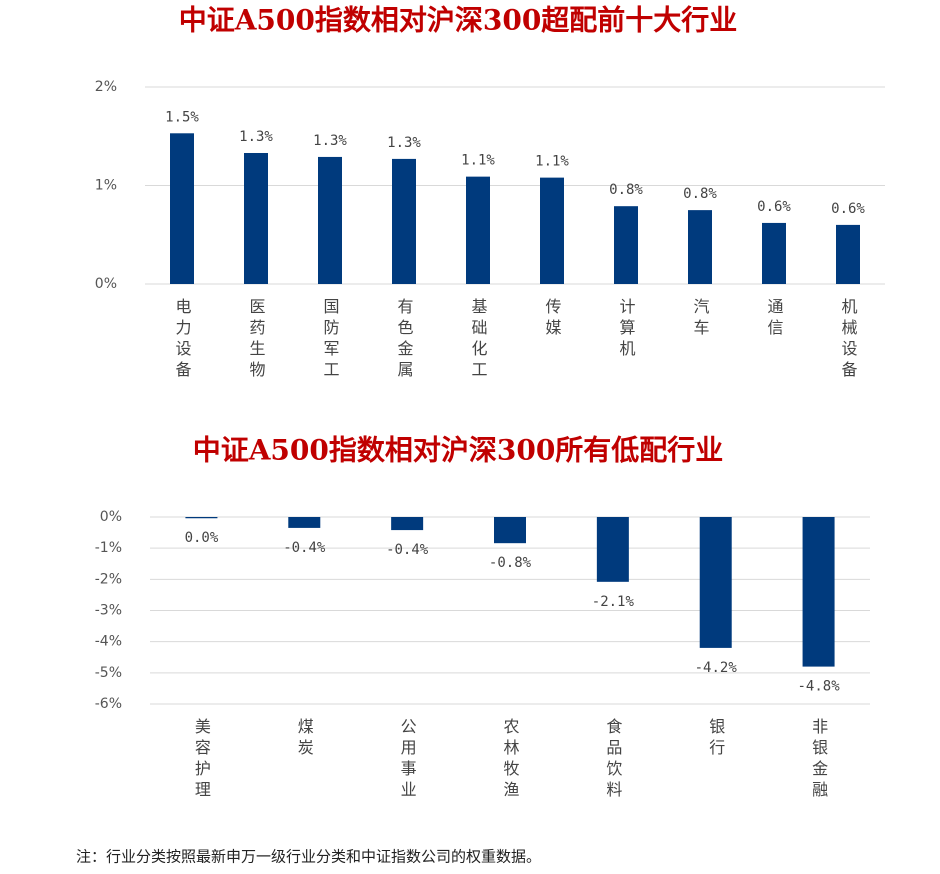 The width and height of the screenshot is (940, 874). Describe the element at coordinates (201, 760) in the screenshot. I see `x-tick-label: 美容护理` at that location.